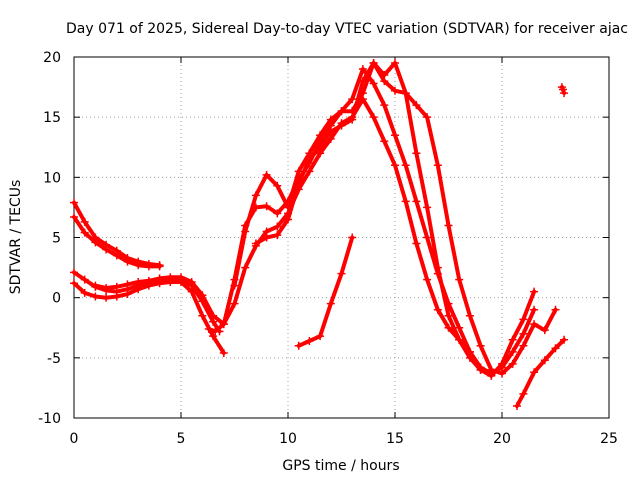  I want to click on y-tick-label: -5, so click(54, 359).